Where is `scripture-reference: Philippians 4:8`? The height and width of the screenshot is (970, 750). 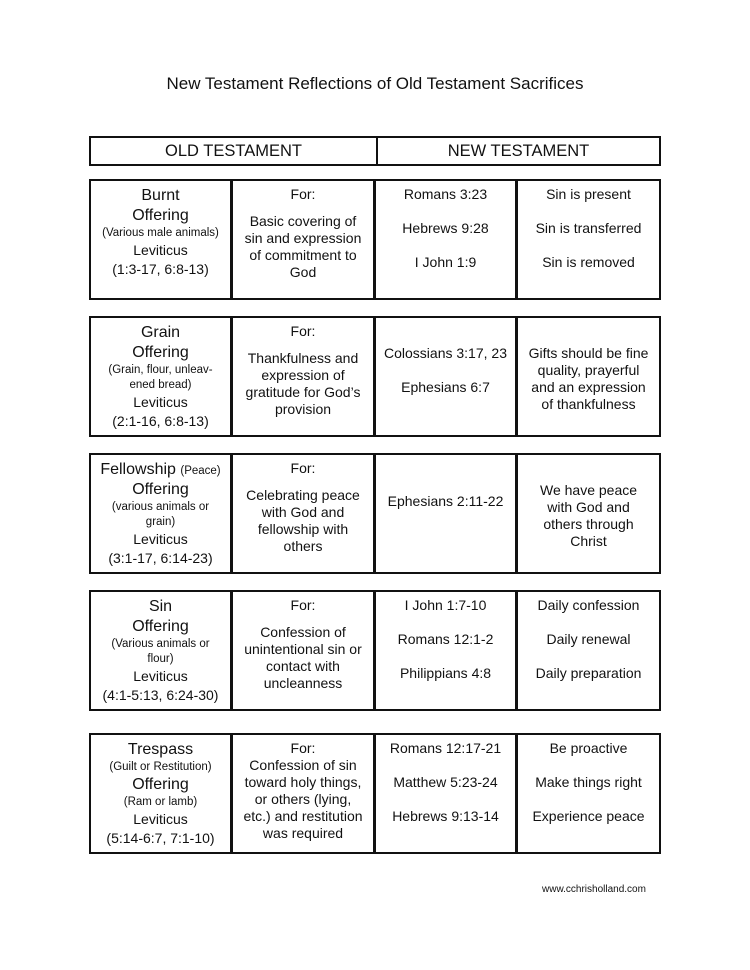
scripture-reference: Philippians 4:8 is located at coordinates (445, 673).